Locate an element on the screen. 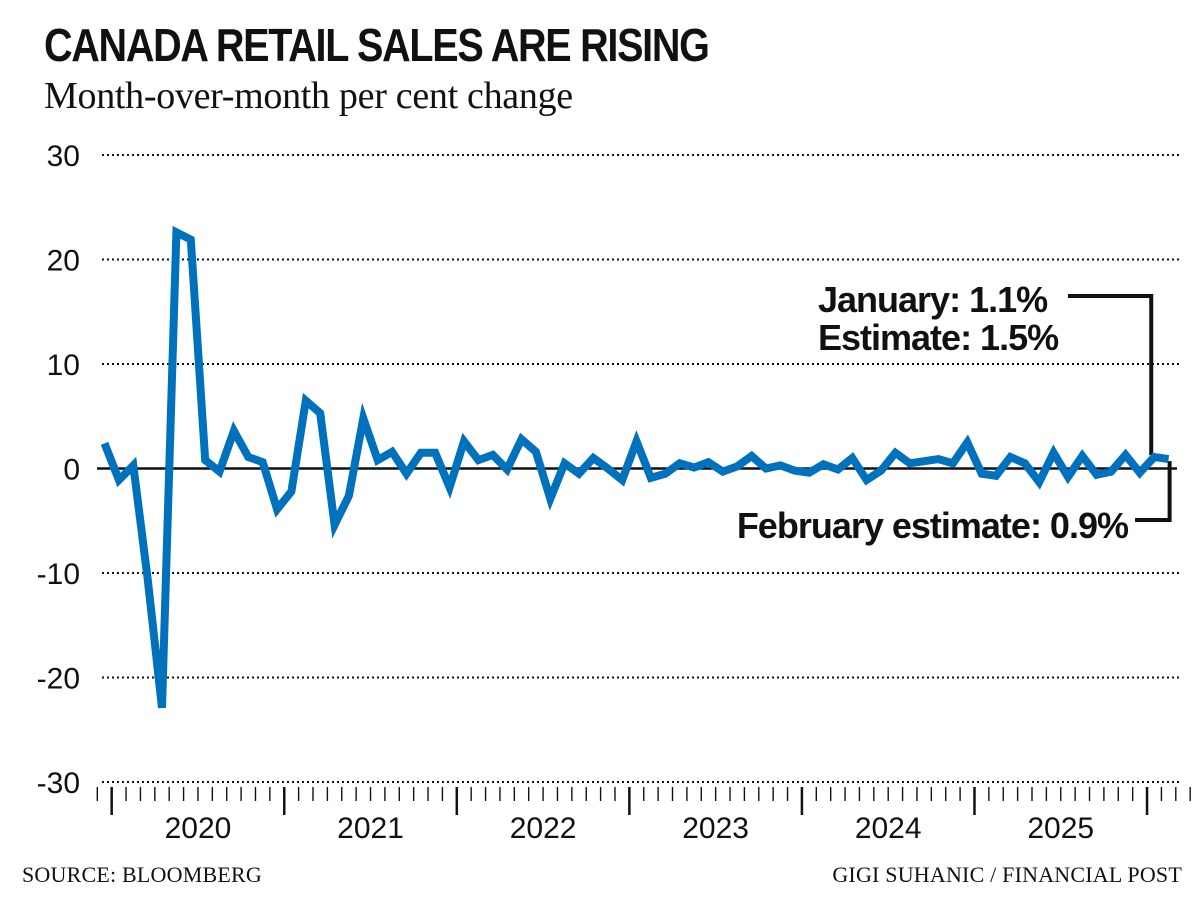  leader-line-february is located at coordinates (1153, 491).